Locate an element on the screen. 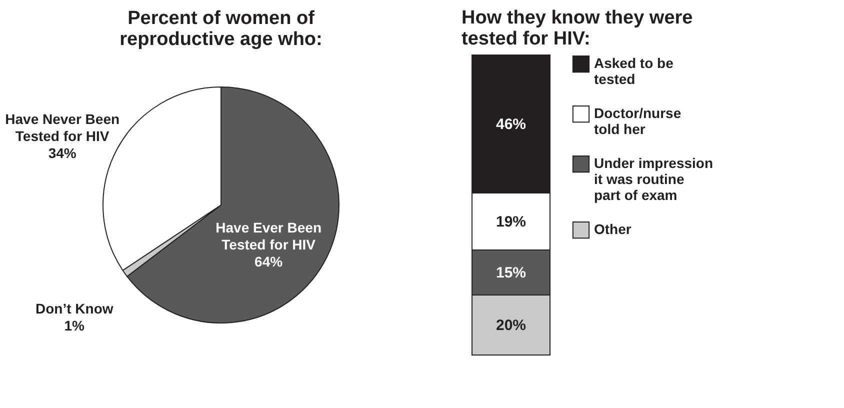  data-label: 46% is located at coordinates (511, 124).